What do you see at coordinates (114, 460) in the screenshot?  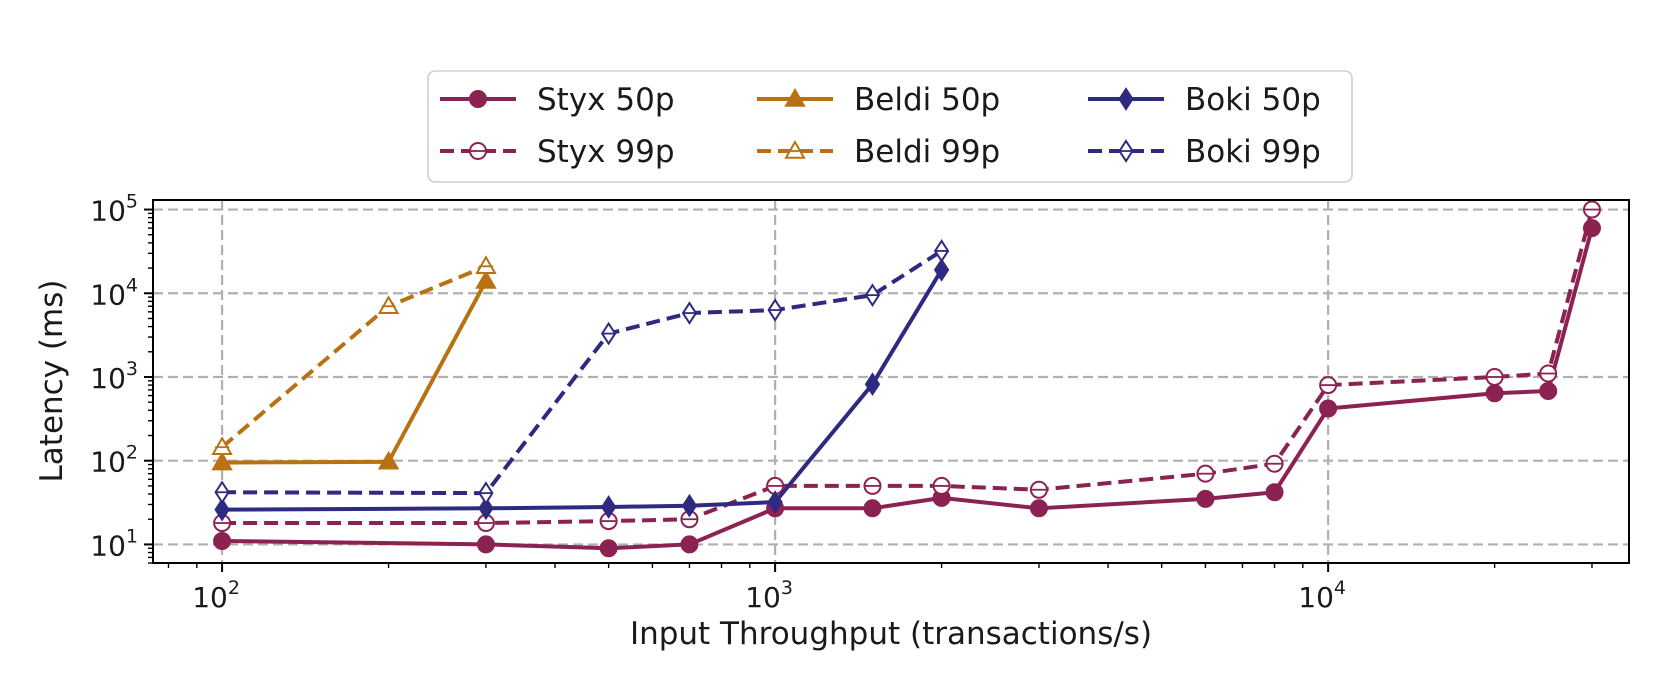 I see `y-tick-label: 10²` at bounding box center [114, 460].